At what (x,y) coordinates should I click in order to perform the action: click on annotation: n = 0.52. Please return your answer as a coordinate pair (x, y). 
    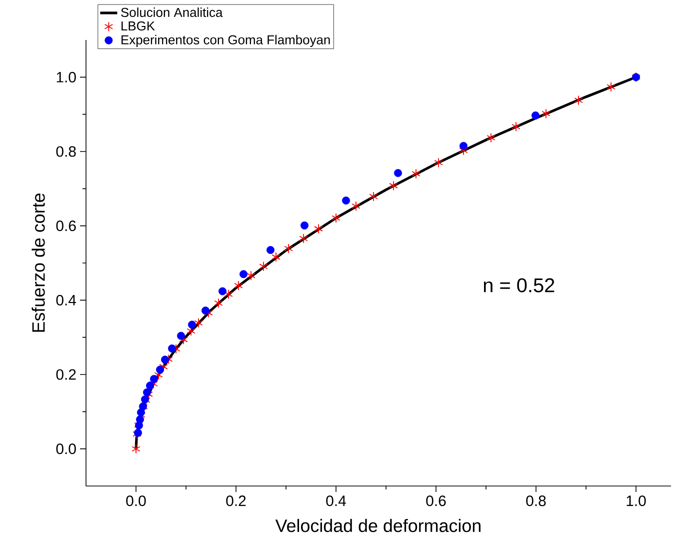
    Looking at the image, I should click on (519, 285).